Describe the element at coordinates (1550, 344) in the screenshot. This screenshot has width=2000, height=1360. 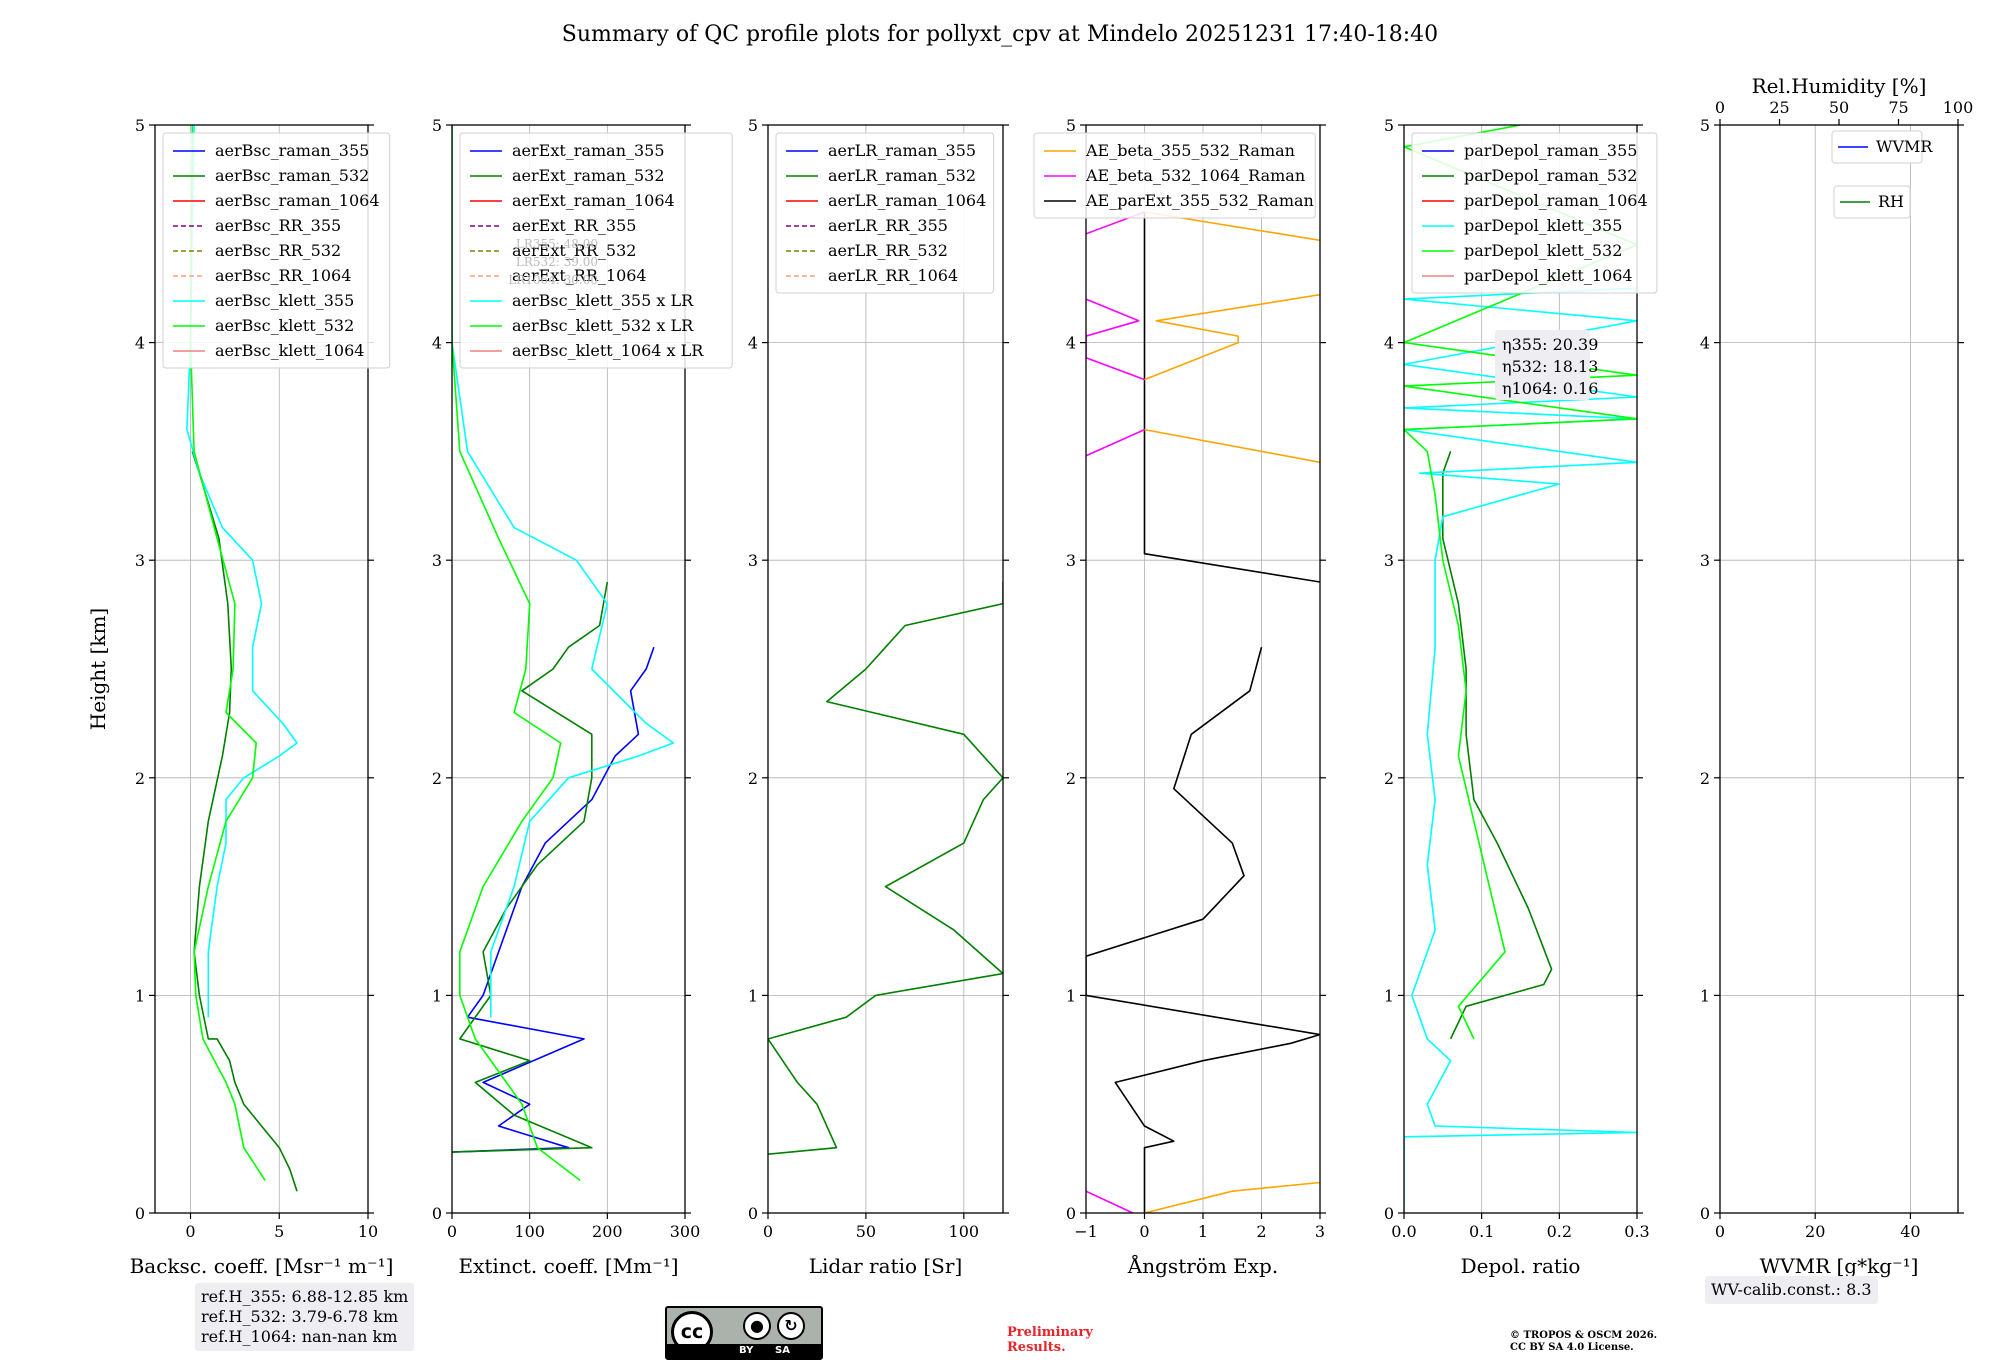
I see `eta-annotation: η355: 20.39` at that location.